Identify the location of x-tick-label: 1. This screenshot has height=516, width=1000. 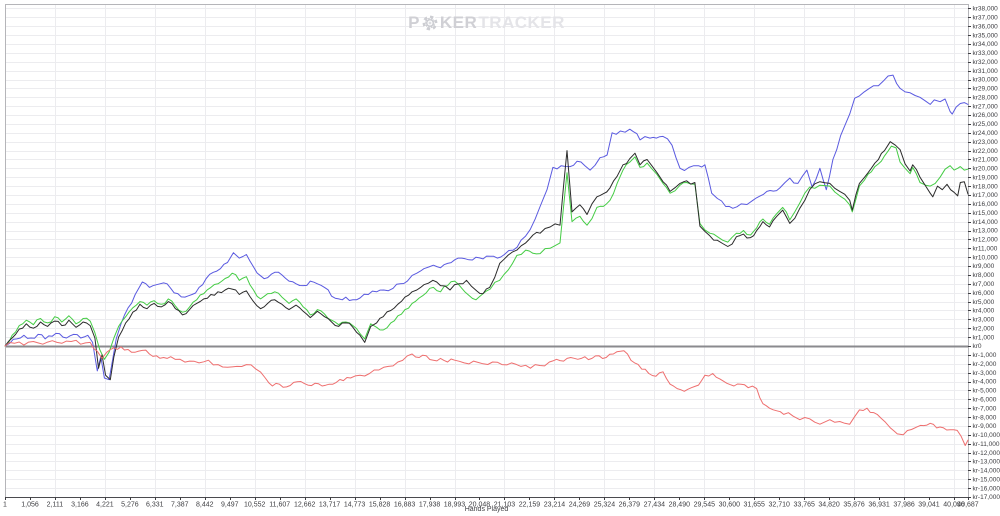
(5, 505).